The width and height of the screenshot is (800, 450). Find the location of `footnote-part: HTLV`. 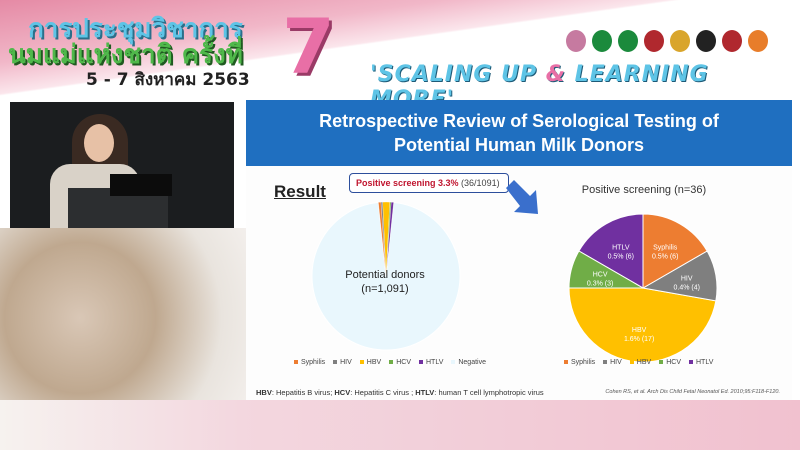

footnote-part: HTLV is located at coordinates (425, 392).